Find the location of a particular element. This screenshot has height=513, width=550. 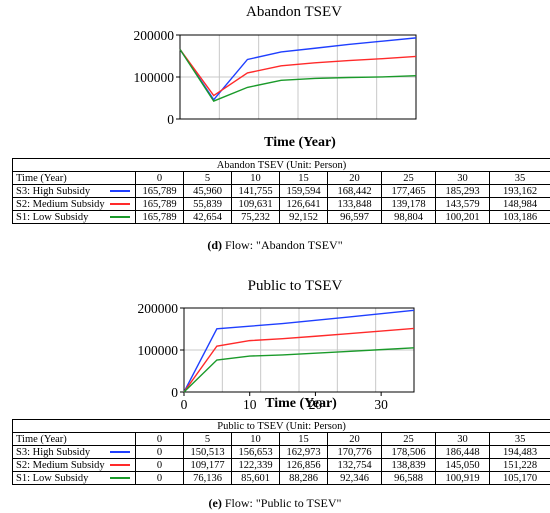

header-cell-year: 10 is located at coordinates (255, 439).